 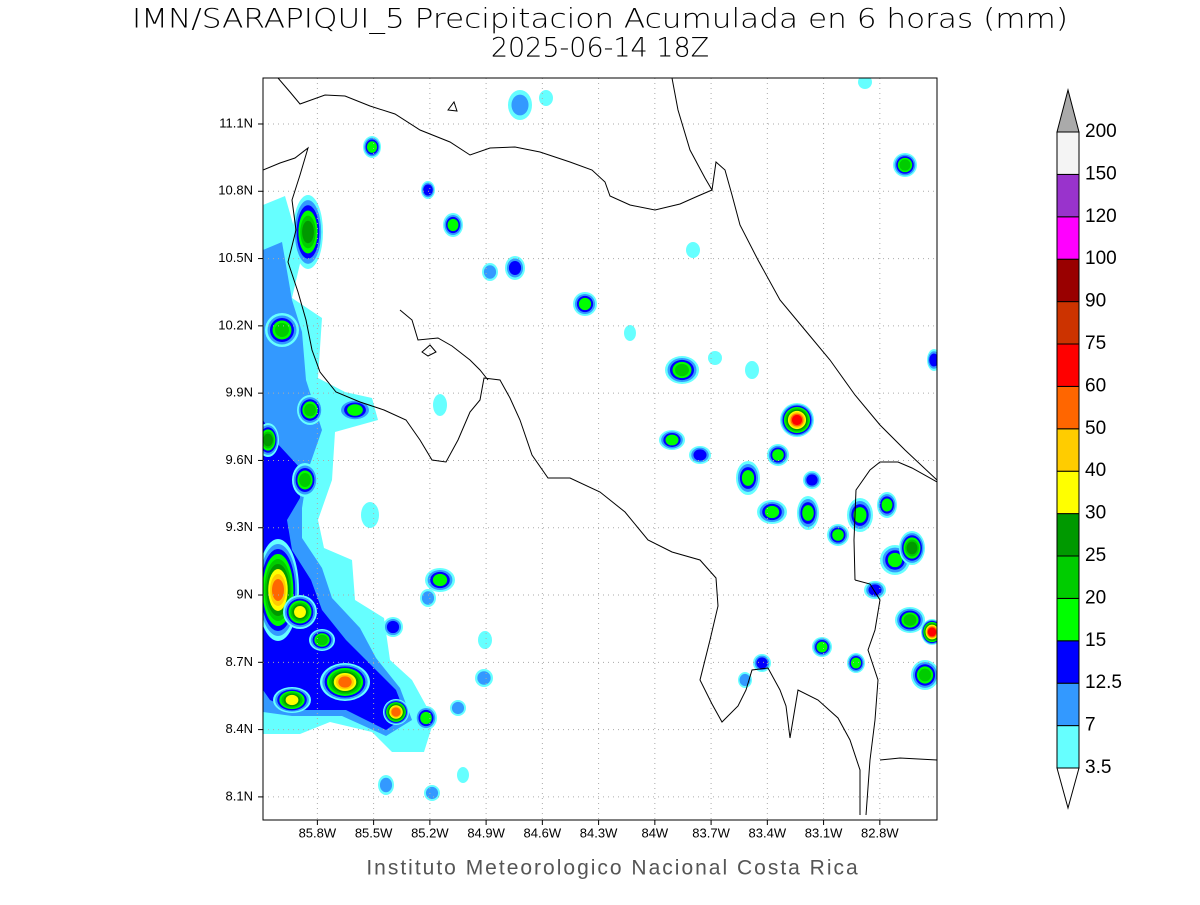 I want to click on colorbar-label: 12.5, so click(x=1103, y=682).